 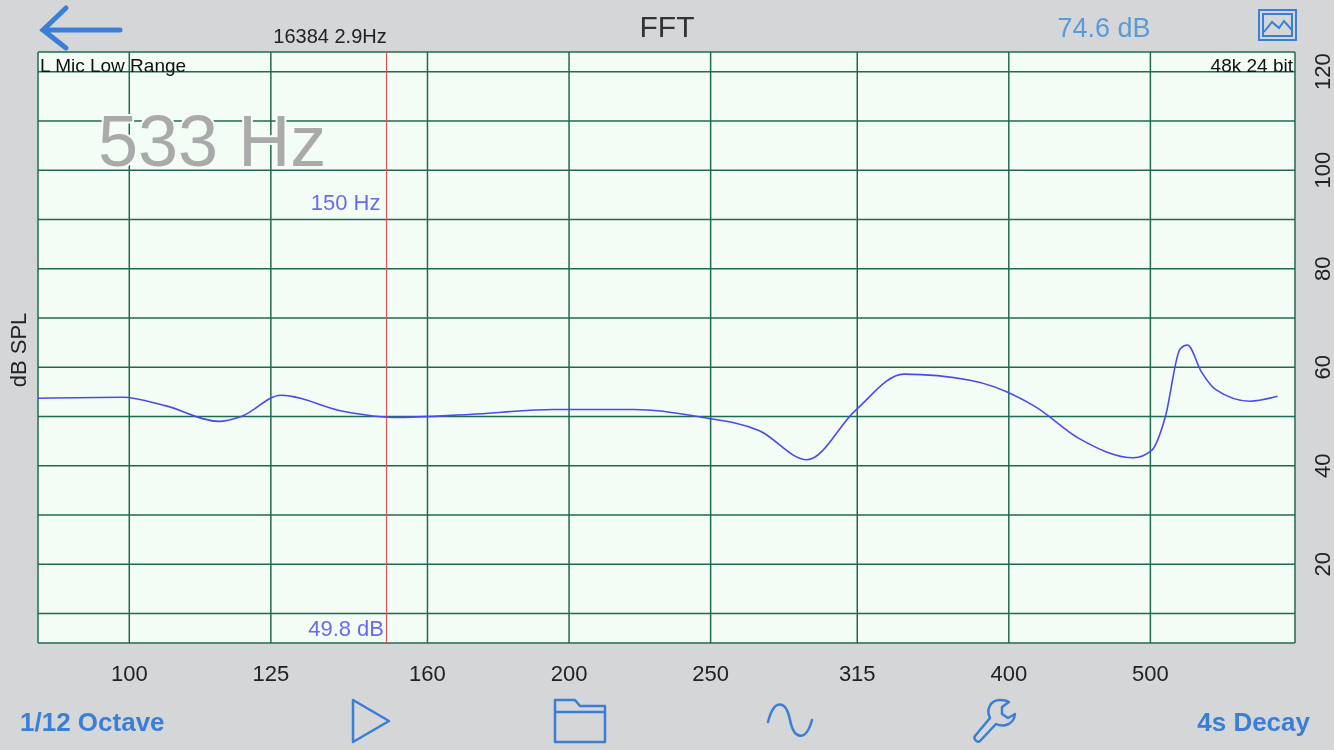 I want to click on y-axis-title: dB SPL, so click(x=18, y=350).